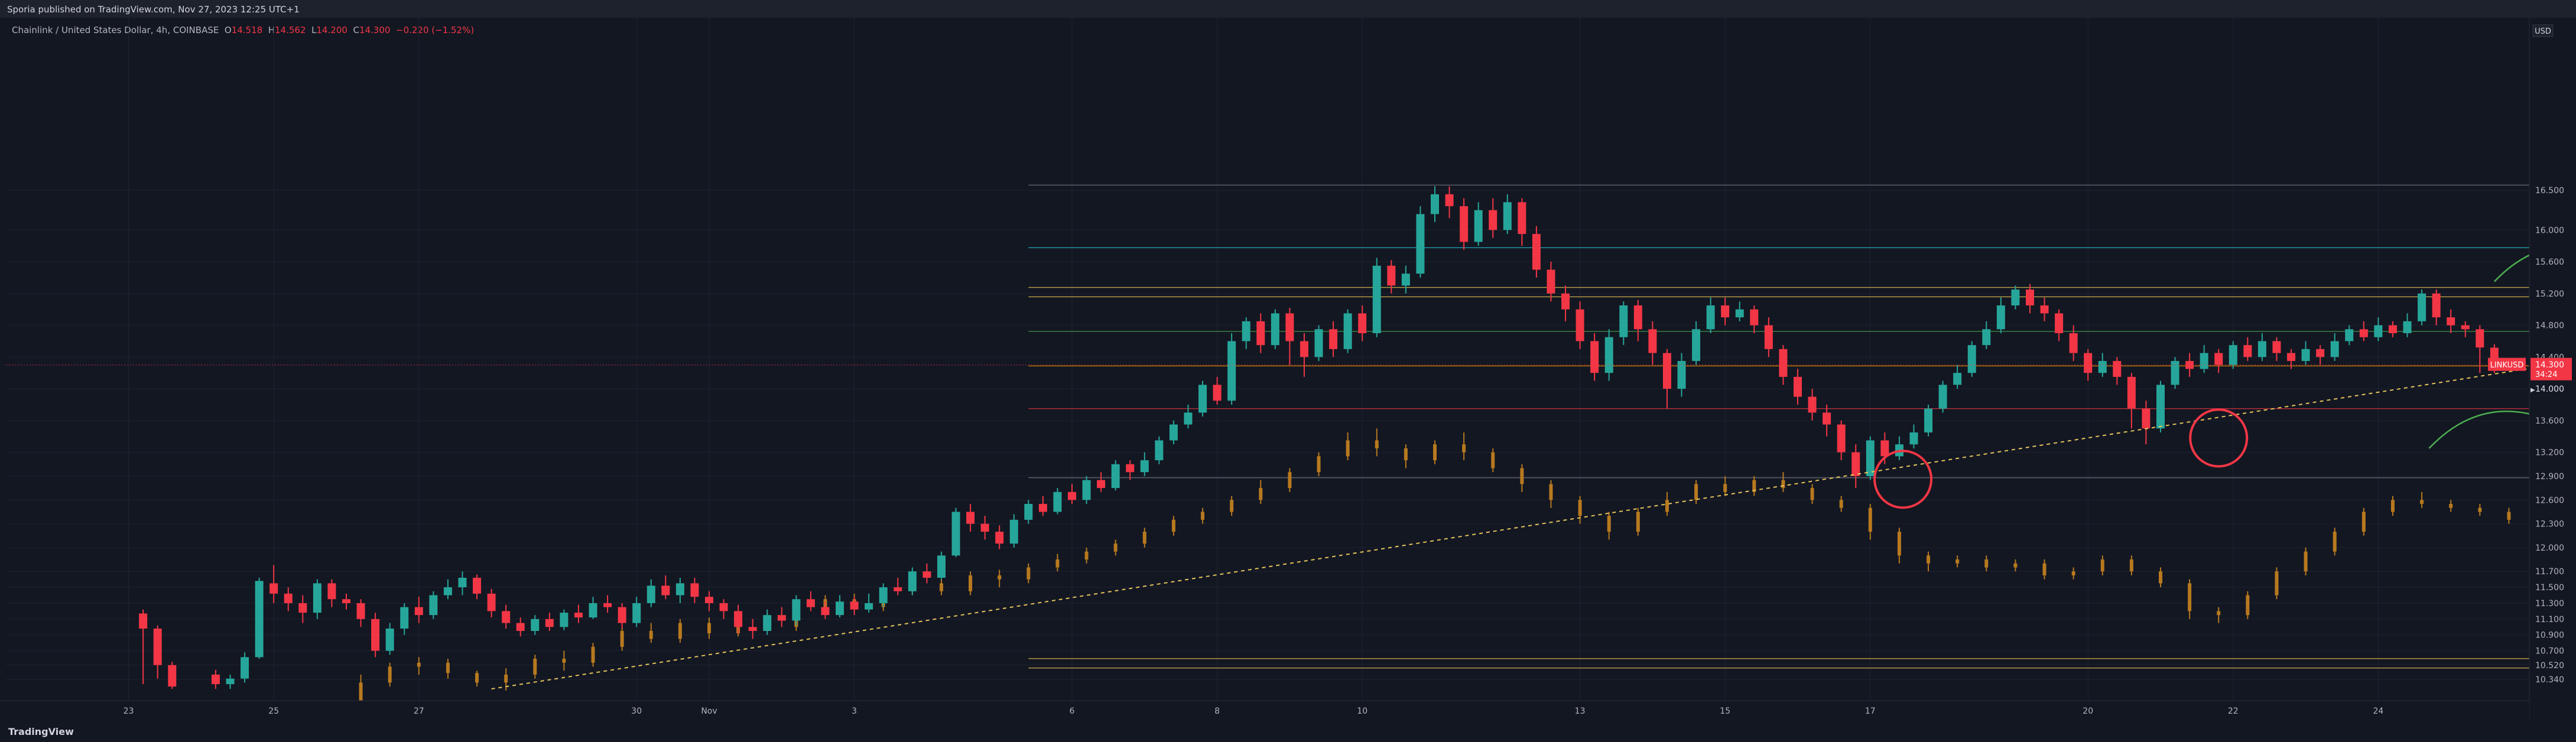  I want to click on price-tick: 12.900, so click(2549, 477).